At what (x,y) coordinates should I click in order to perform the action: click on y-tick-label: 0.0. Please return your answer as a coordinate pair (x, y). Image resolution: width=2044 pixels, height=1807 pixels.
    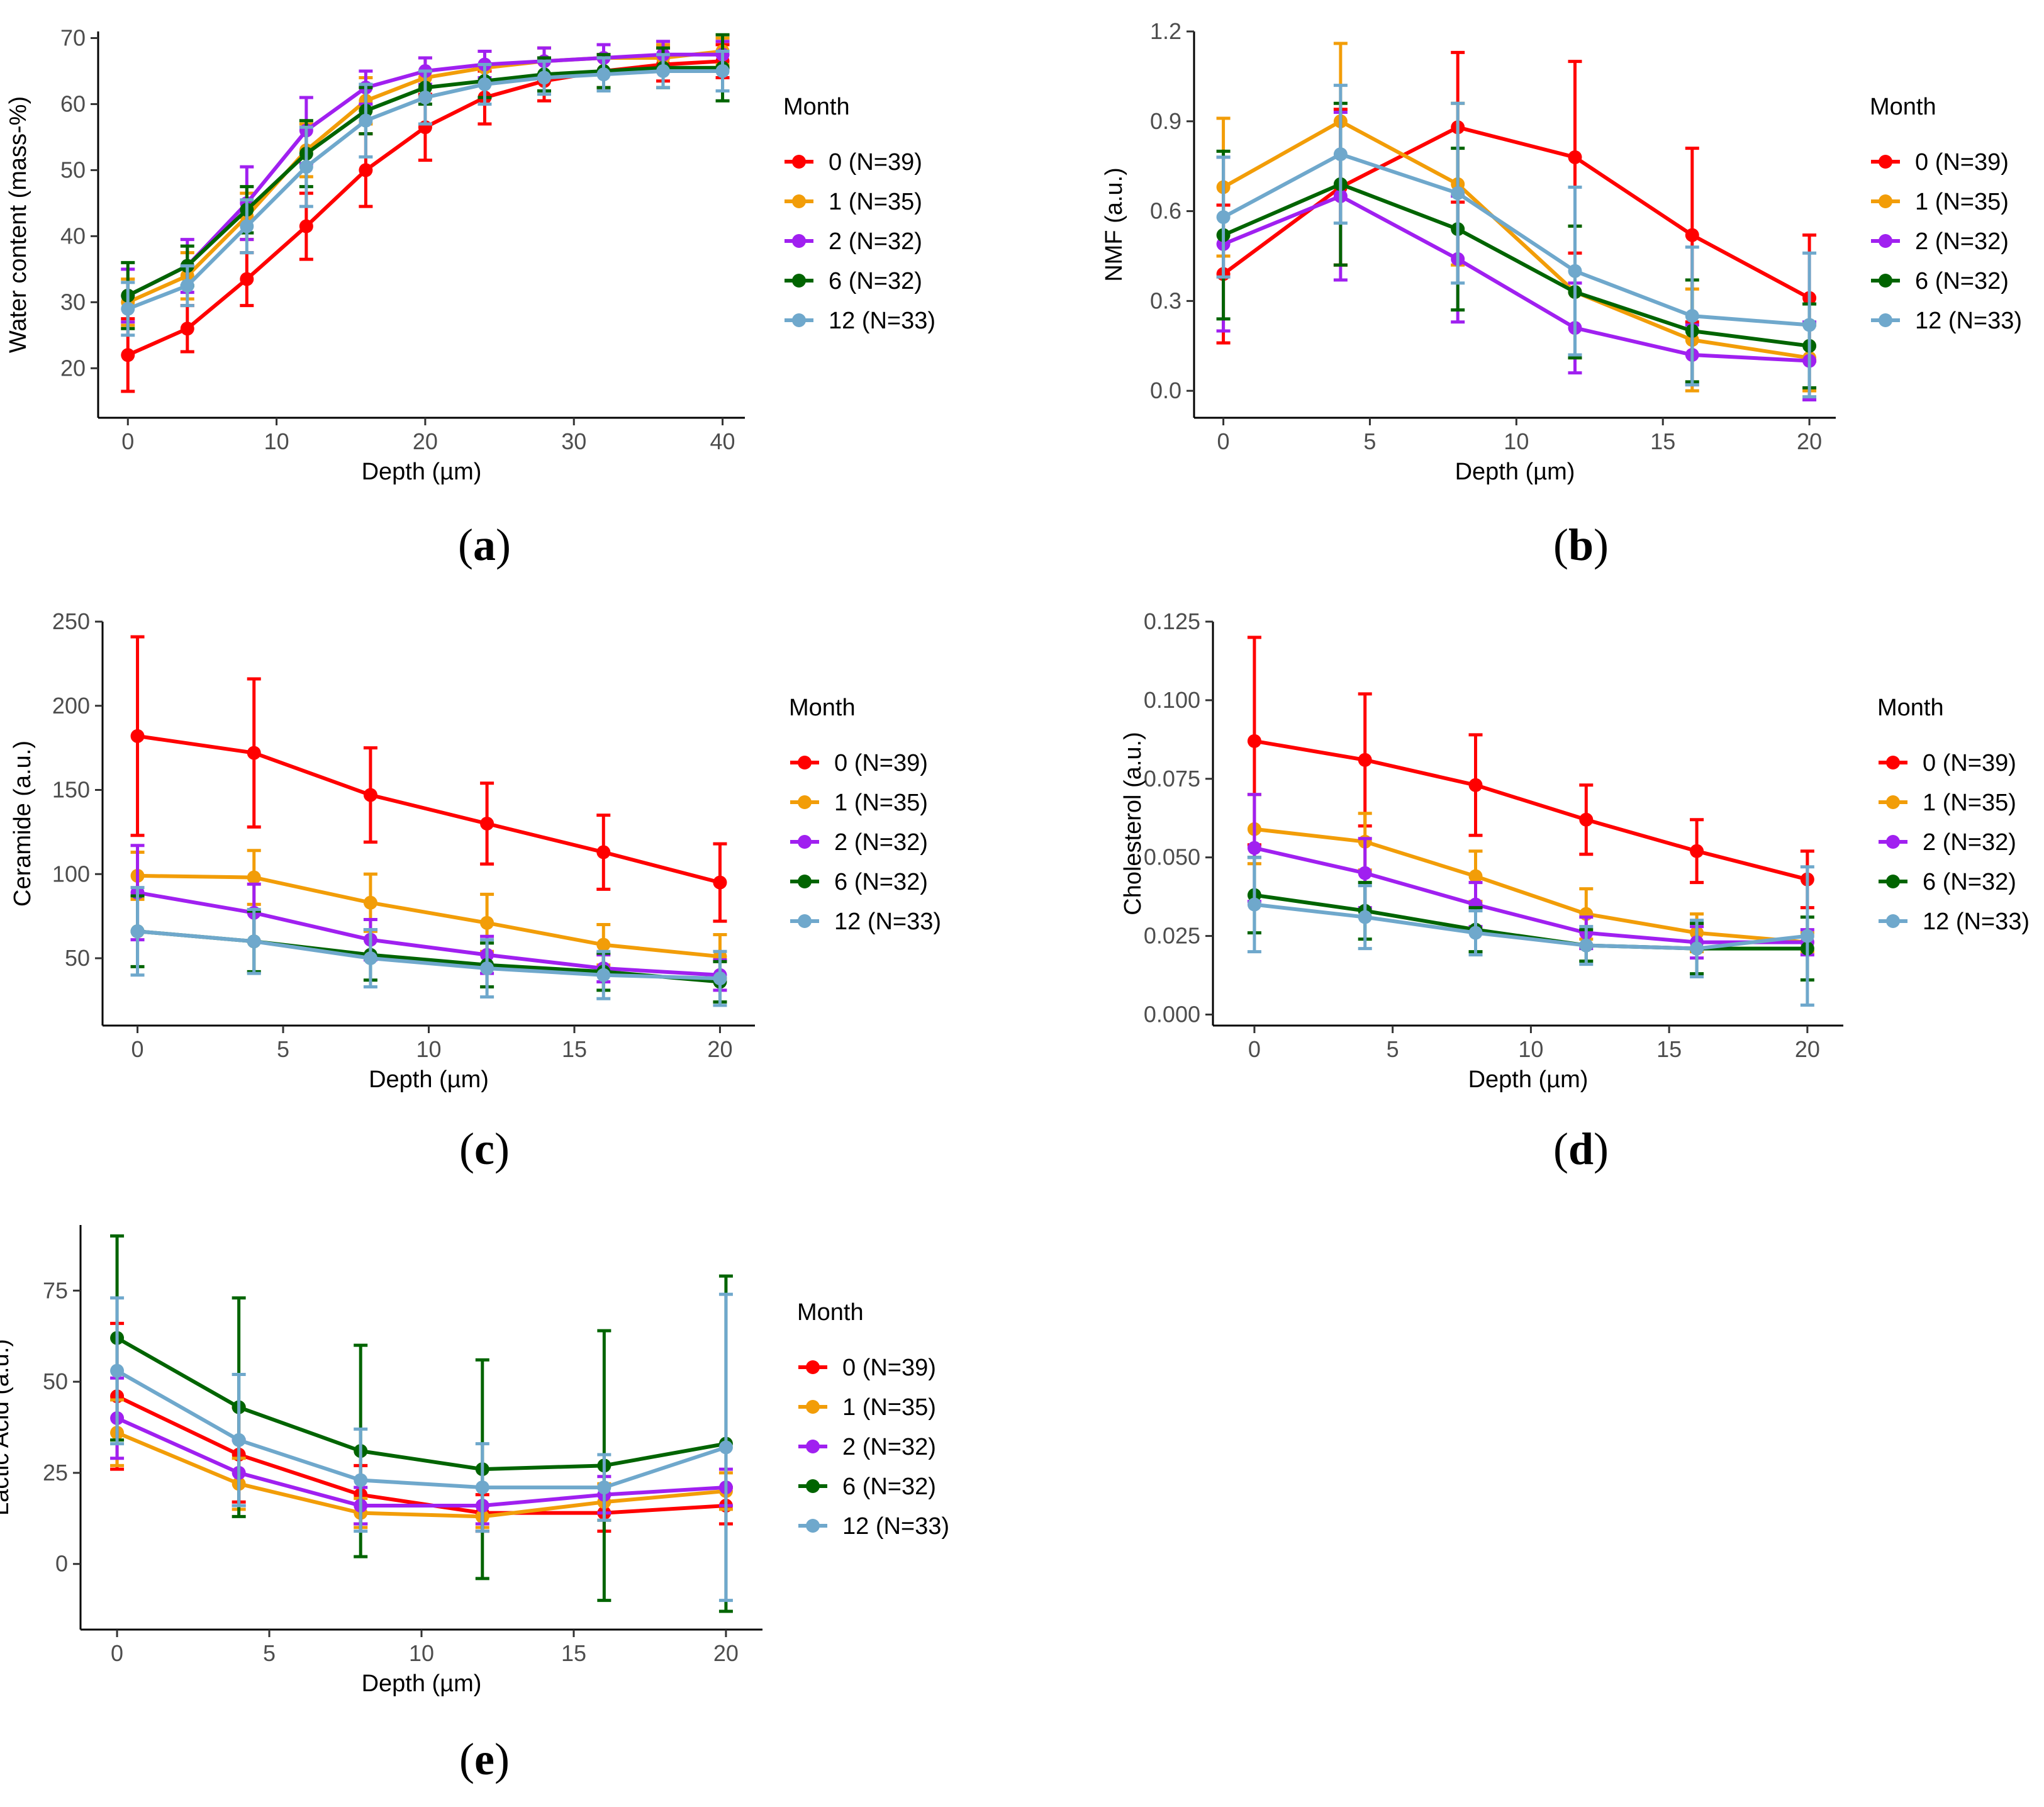
    Looking at the image, I should click on (1165, 390).